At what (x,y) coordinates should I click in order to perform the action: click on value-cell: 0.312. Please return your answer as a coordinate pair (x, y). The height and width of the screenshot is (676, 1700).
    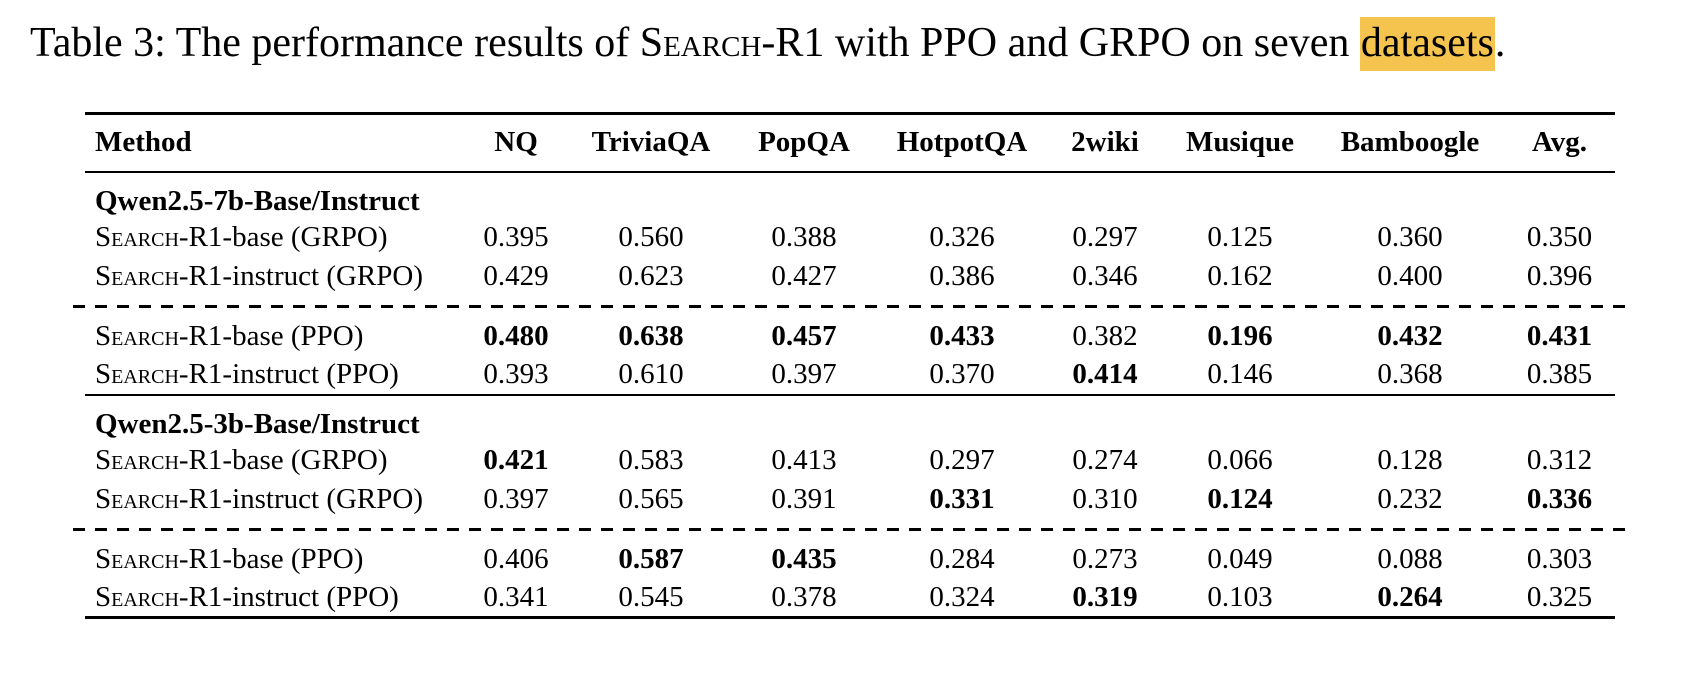
    Looking at the image, I should click on (1559, 459).